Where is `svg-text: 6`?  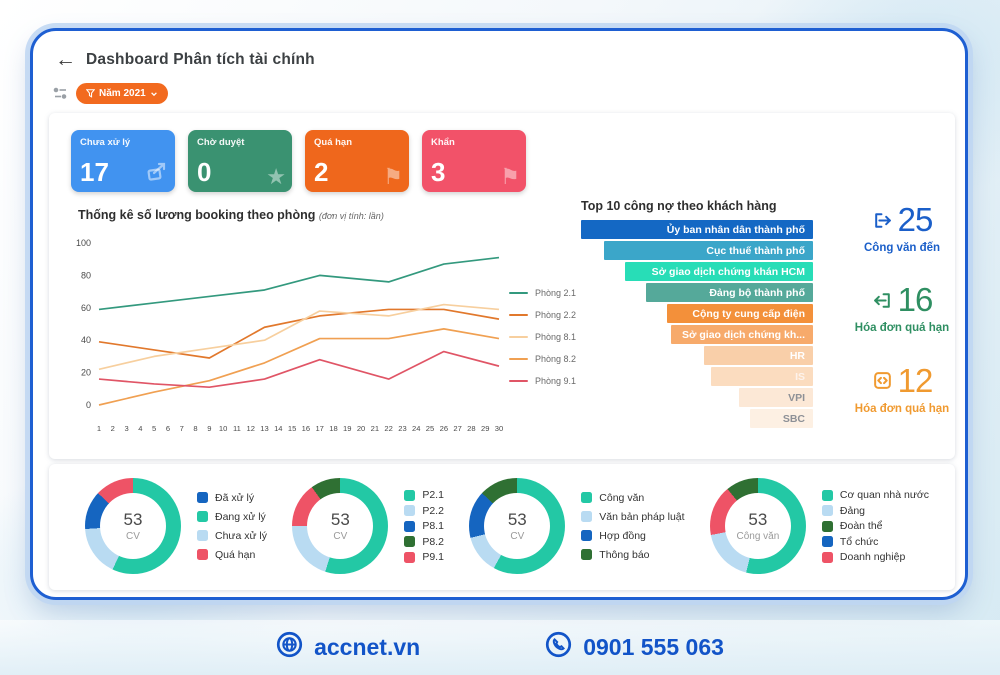
svg-text: 6 is located at coordinates (168, 428).